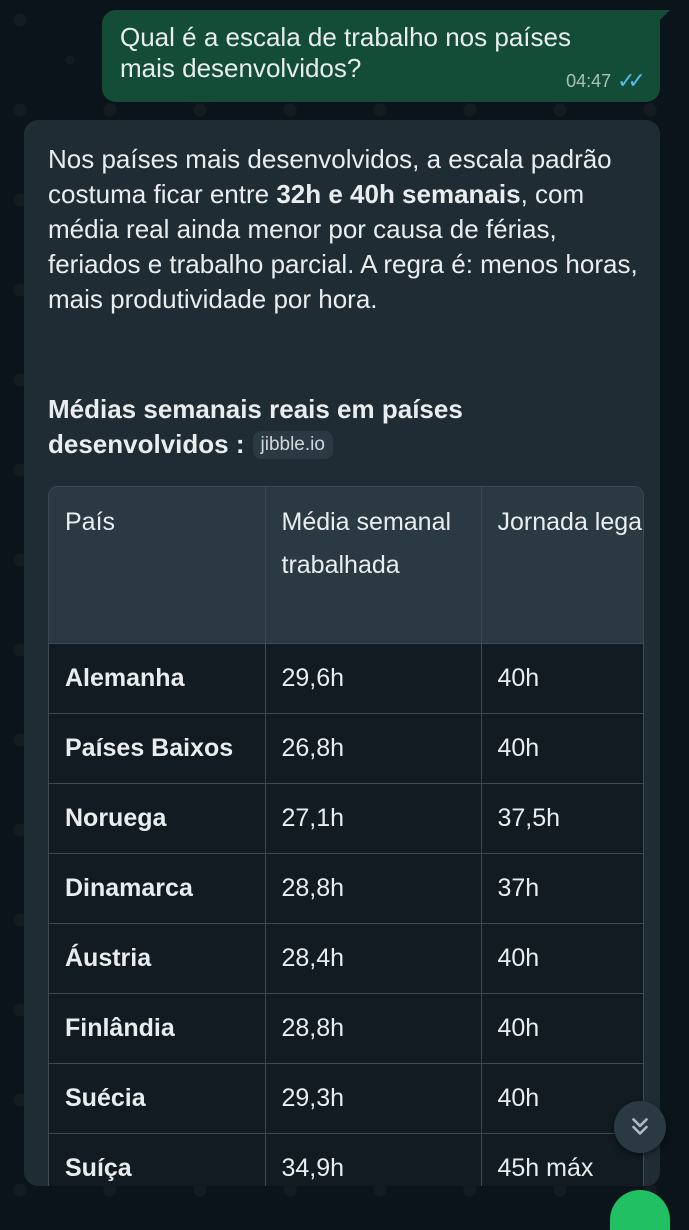 This screenshot has width=689, height=1230. Describe the element at coordinates (292, 445) in the screenshot. I see `source-link-chip: jibble.io` at that location.